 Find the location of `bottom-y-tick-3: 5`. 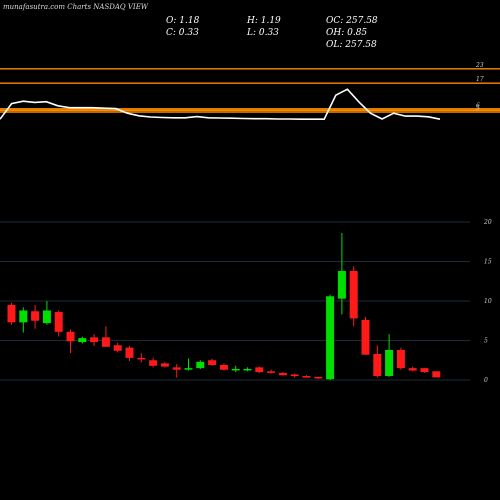

bottom-y-tick-3: 5 is located at coordinates (486, 341).